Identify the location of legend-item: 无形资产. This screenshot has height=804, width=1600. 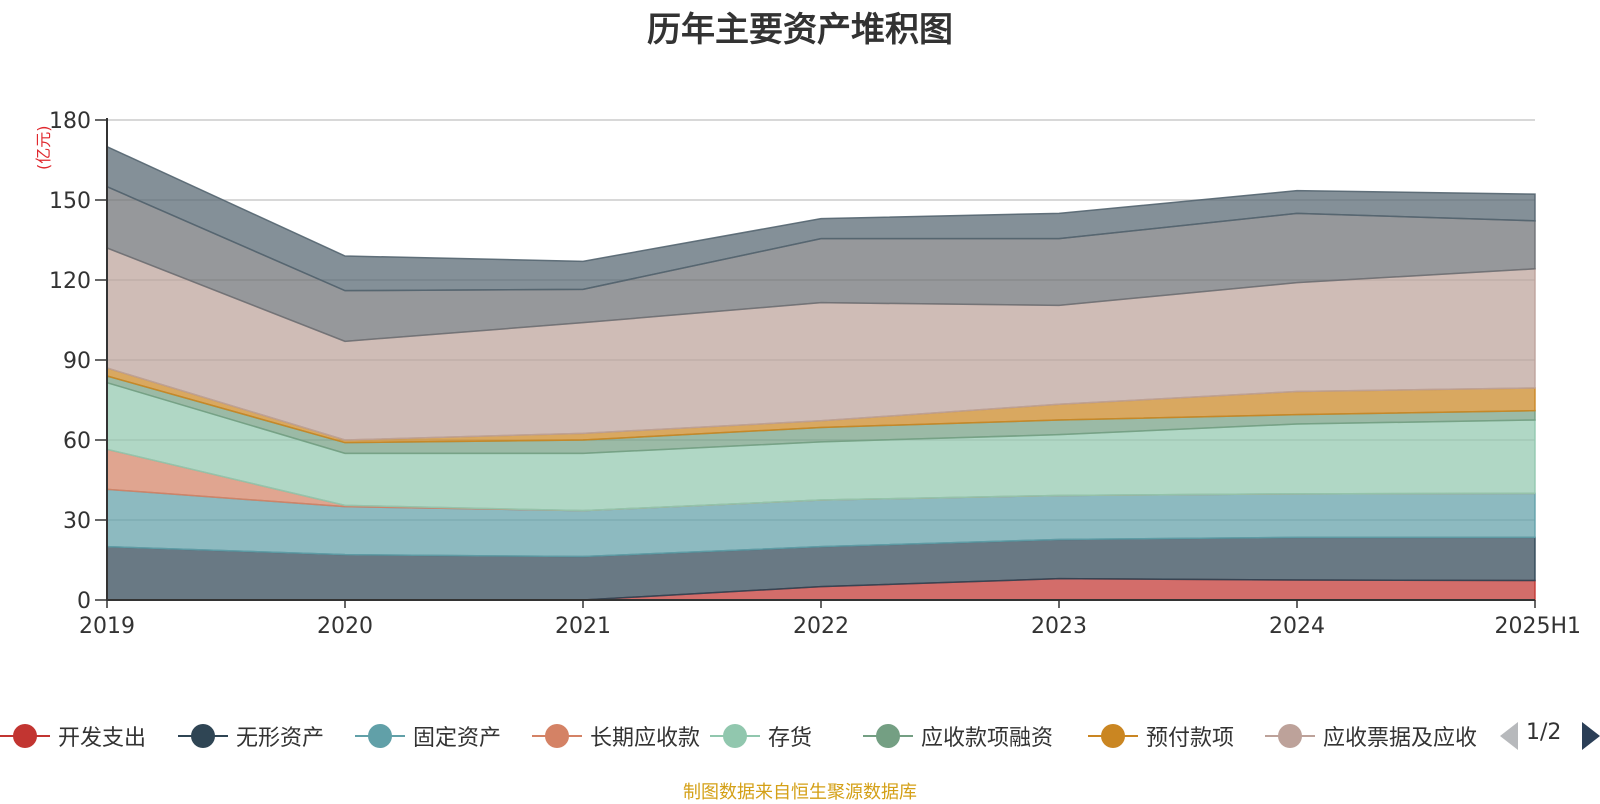
(251, 736).